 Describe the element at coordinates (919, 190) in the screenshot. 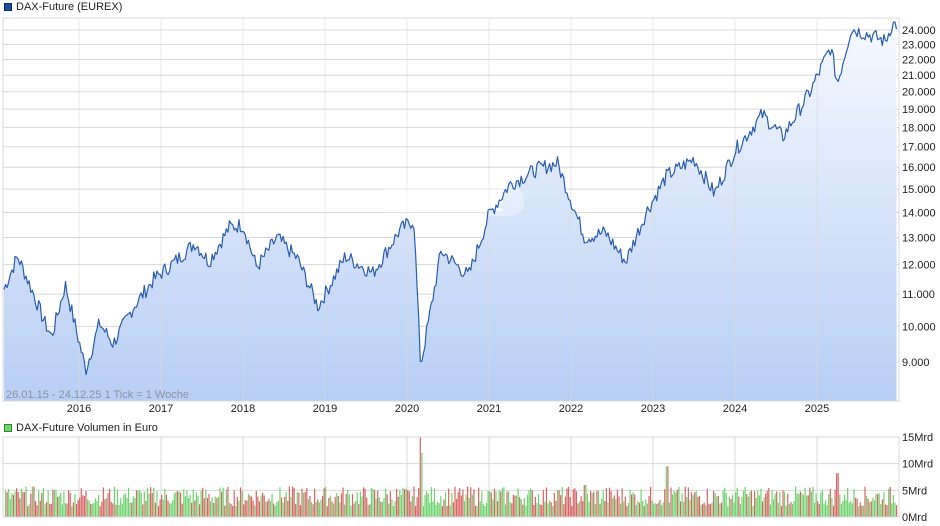

I see `price-y-tick: 15.000` at that location.